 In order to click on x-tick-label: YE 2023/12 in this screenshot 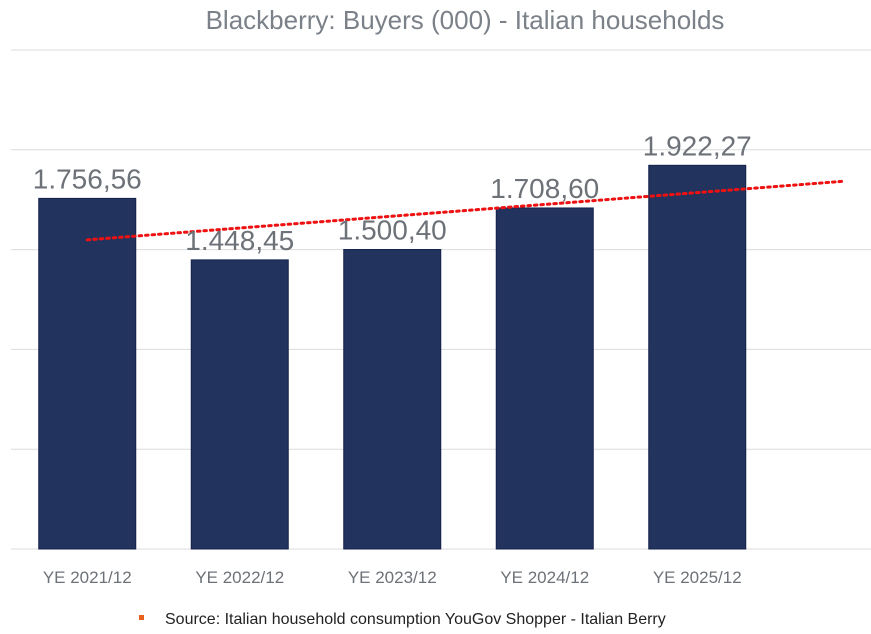, I will do `click(392, 577)`.